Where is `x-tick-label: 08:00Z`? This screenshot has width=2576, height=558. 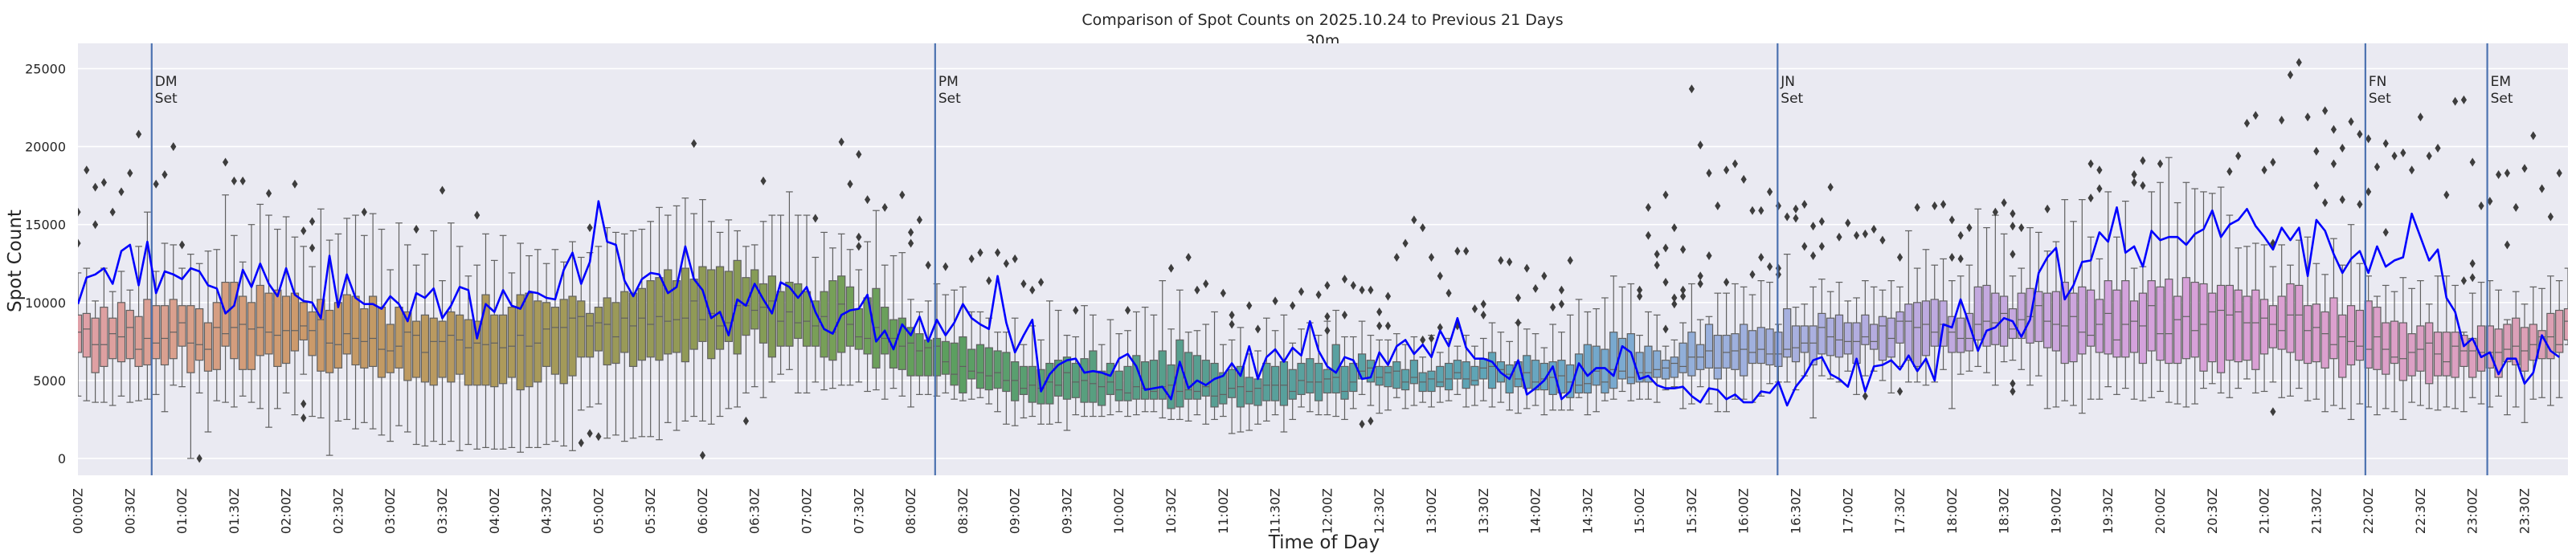
x-tick-label: 08:00Z is located at coordinates (911, 511).